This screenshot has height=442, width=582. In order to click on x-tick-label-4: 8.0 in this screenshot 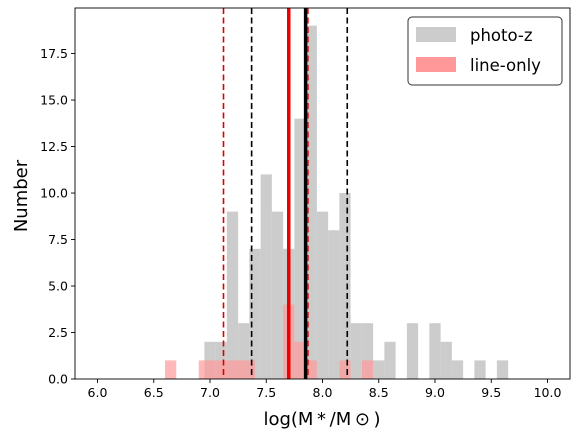, I will do `click(323, 392)`.